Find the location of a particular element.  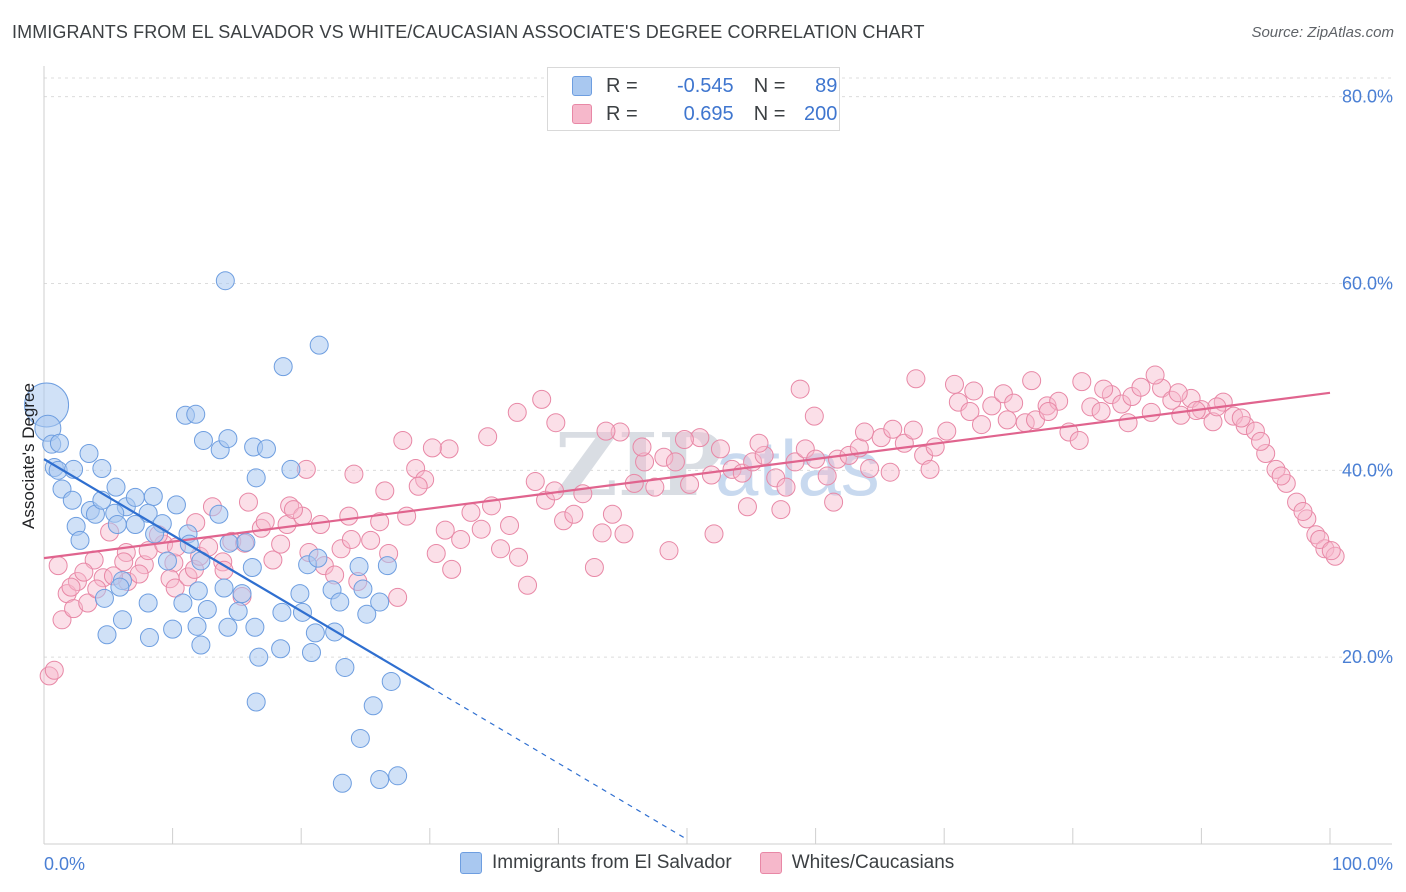

legend-r-label: R = is located at coordinates (622, 85).